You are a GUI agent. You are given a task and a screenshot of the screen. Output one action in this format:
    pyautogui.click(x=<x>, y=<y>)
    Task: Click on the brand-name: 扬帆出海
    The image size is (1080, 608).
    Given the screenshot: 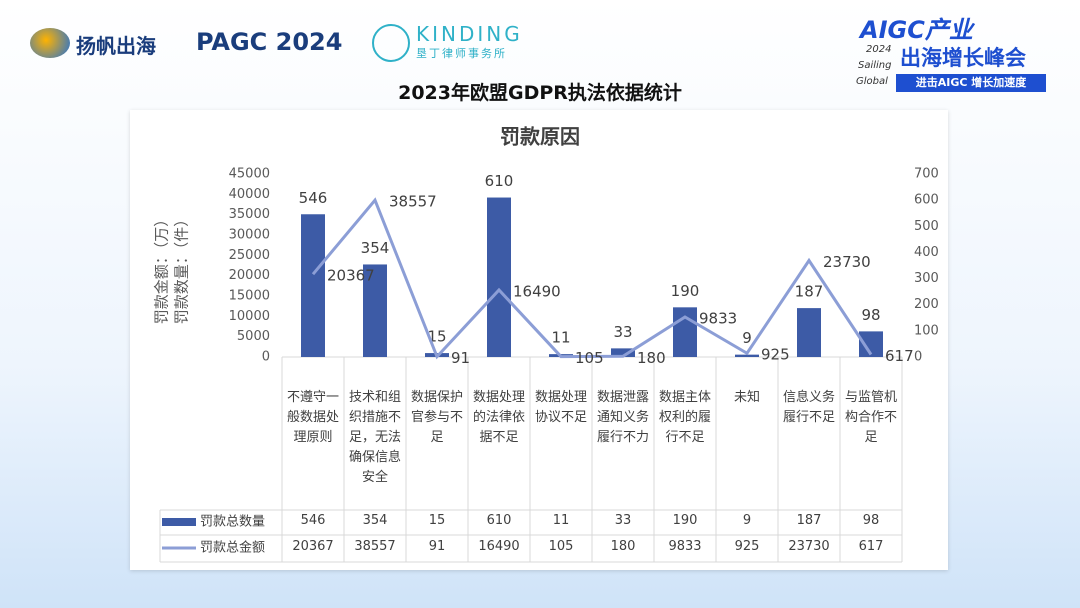 What is the action you would take?
    pyautogui.click(x=116, y=46)
    